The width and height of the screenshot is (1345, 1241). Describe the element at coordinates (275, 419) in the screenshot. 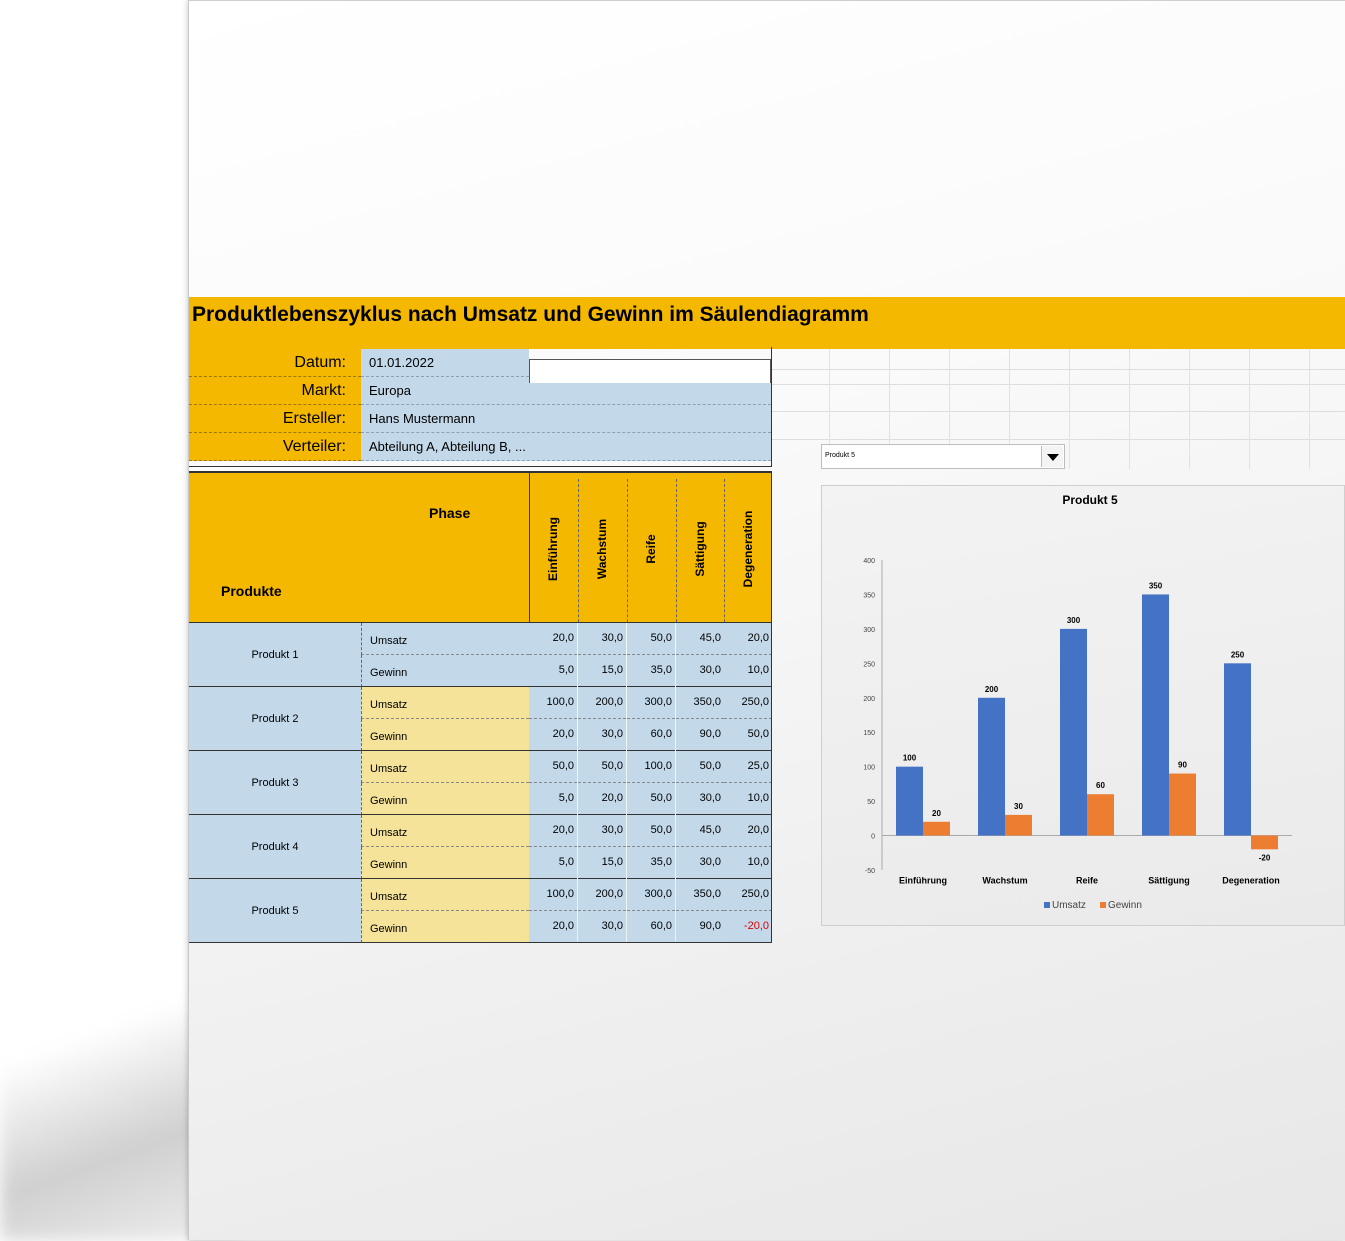

I see `info-label: Ersteller:` at that location.